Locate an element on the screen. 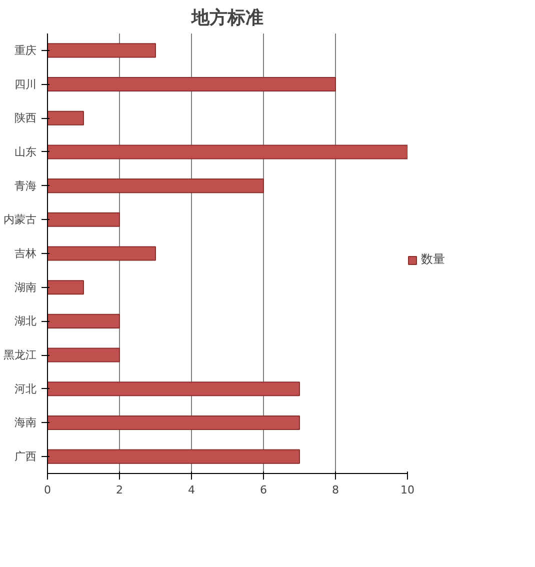 Image resolution: width=535 pixels, height=567 pixels. legend-label: 数量 is located at coordinates (433, 259).